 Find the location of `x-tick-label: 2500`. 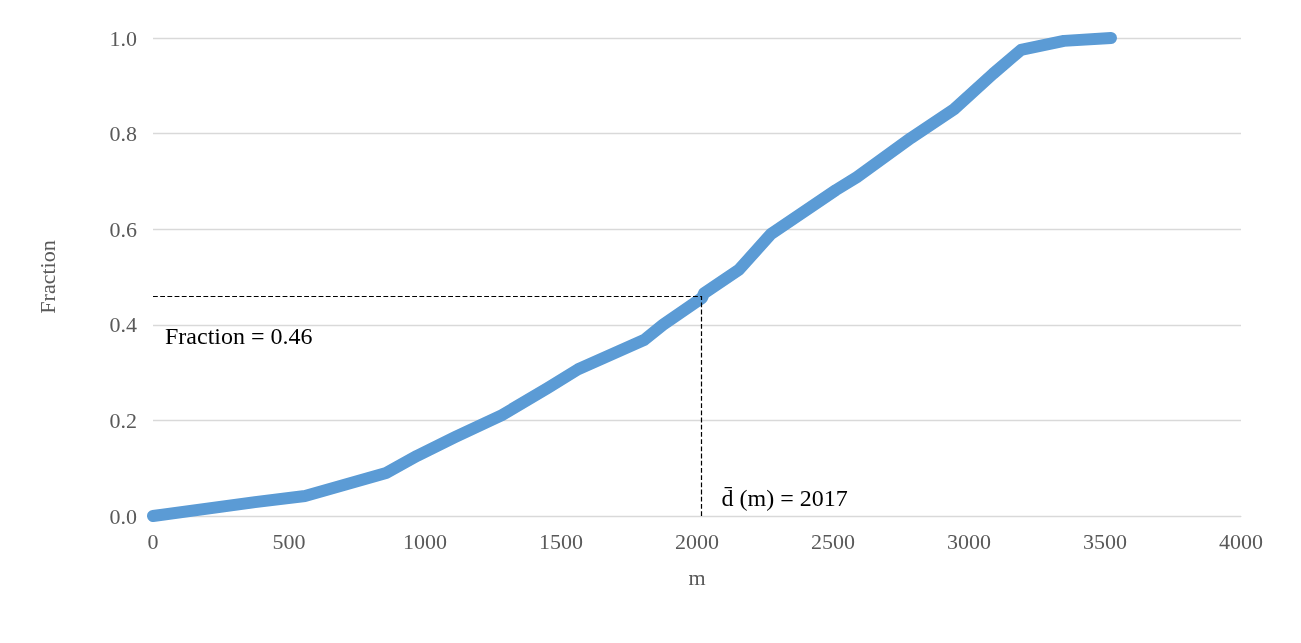

x-tick-label: 2500 is located at coordinates (833, 541).